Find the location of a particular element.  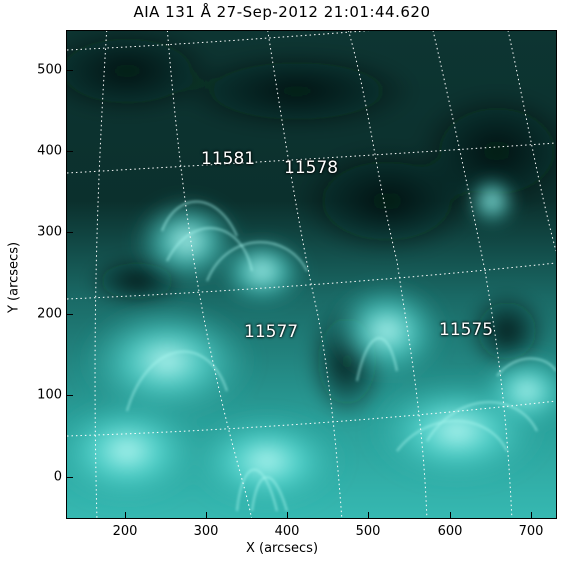

x-axis-label: X (arcsecs) is located at coordinates (282, 548).